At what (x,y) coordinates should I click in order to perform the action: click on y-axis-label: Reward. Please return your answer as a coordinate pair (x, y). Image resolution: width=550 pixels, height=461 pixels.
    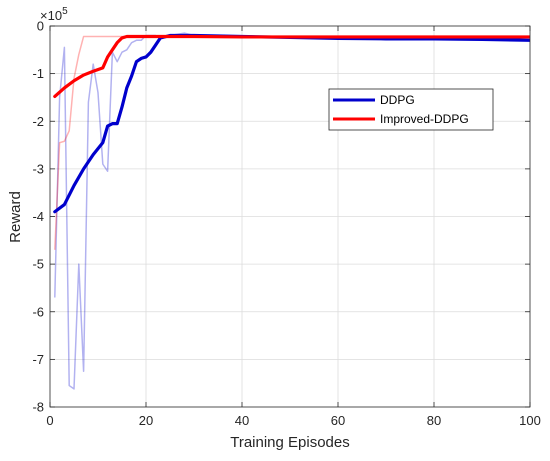
    Looking at the image, I should click on (15, 217).